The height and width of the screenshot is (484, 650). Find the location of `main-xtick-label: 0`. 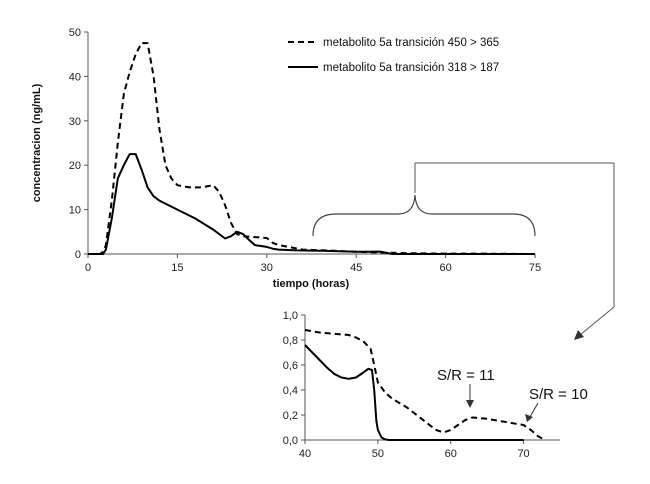

main-xtick-label: 0 is located at coordinates (88, 268).